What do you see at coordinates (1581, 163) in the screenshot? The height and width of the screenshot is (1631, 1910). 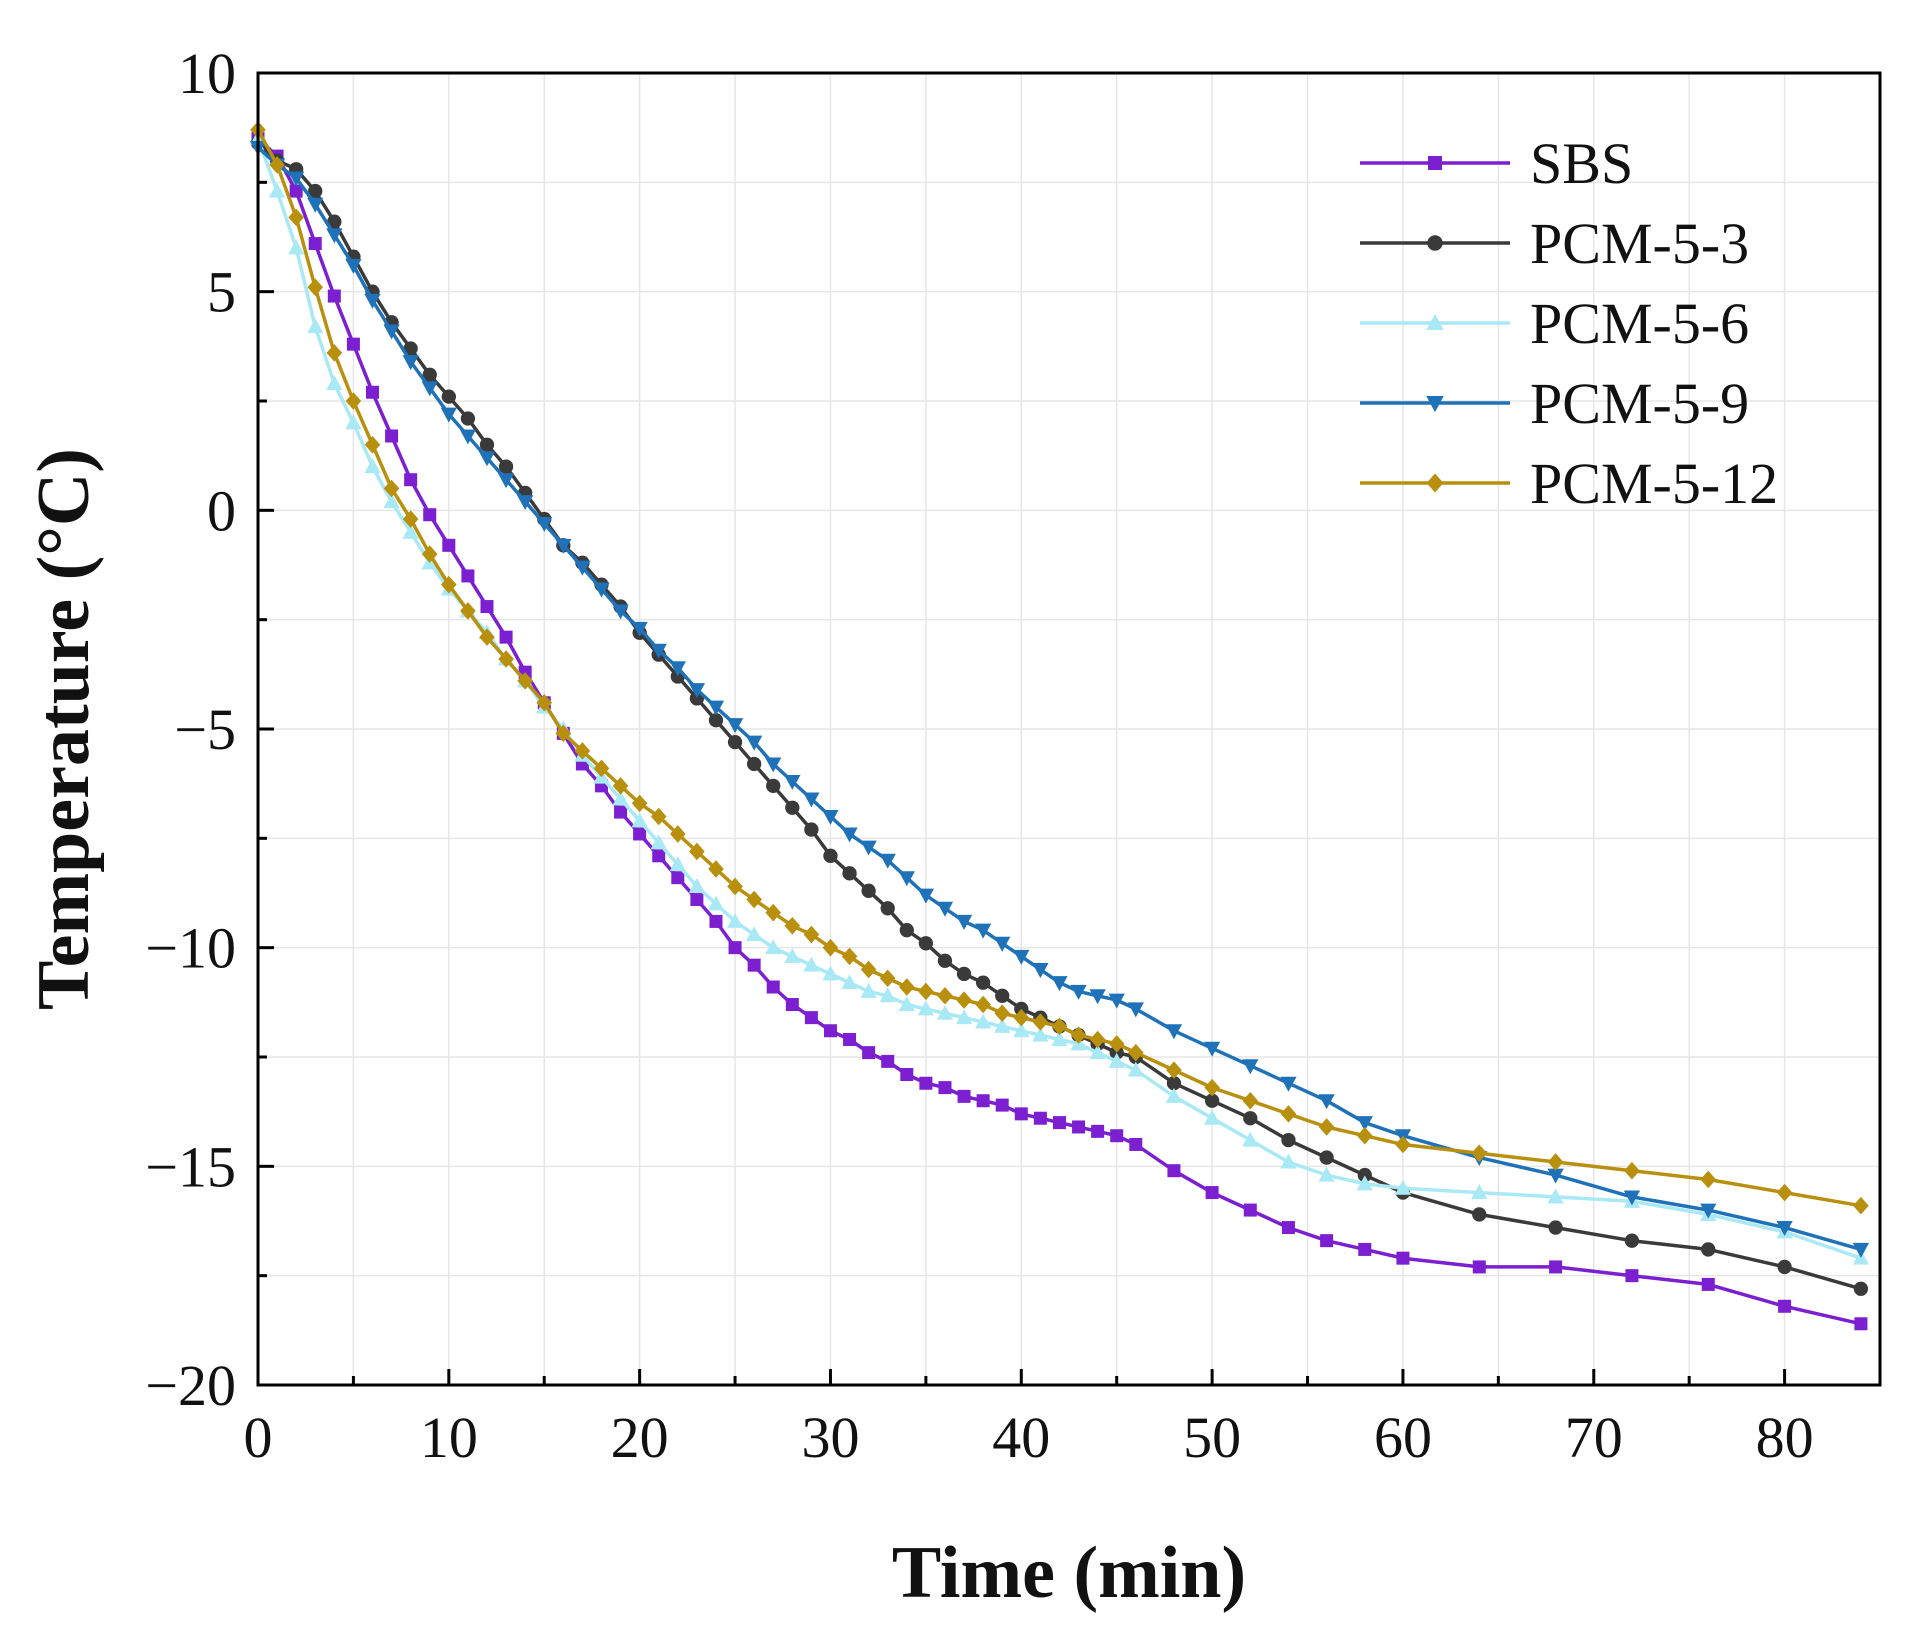 I see `legend-label: SBS` at bounding box center [1581, 163].